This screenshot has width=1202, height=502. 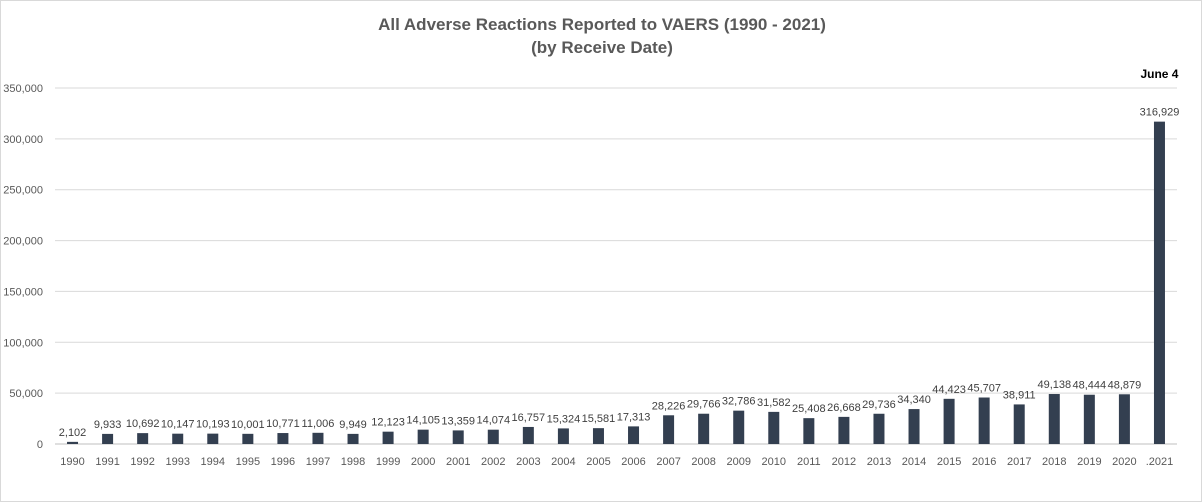 What do you see at coordinates (1090, 386) in the screenshot?
I see `data-label: 48,444` at bounding box center [1090, 386].